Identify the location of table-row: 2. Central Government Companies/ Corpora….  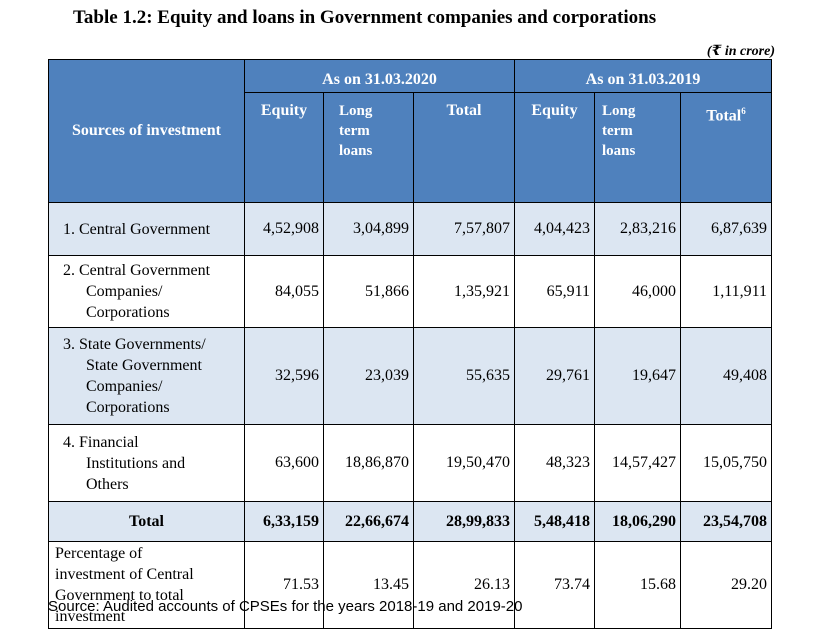
(410, 291).